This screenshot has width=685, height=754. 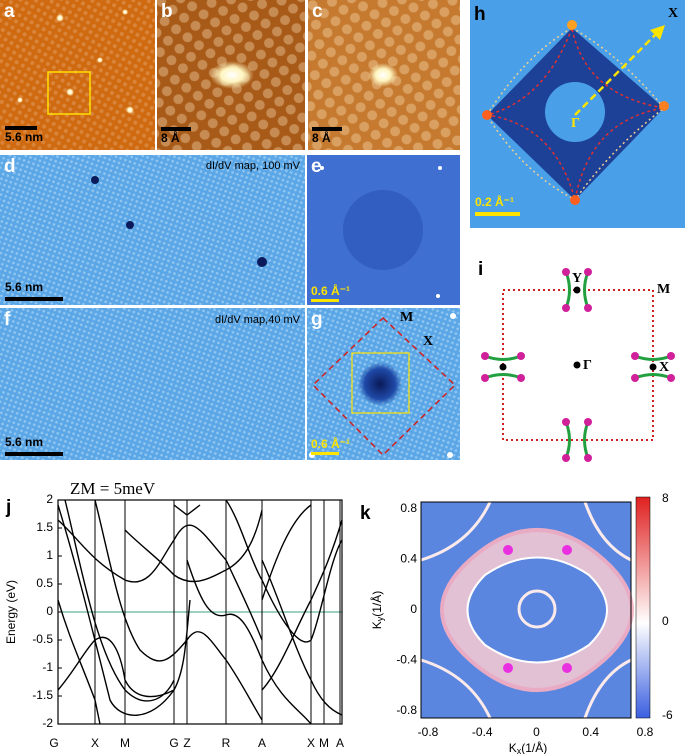 I want to click on y-tick-label: -0.5, so click(x=42, y=639).